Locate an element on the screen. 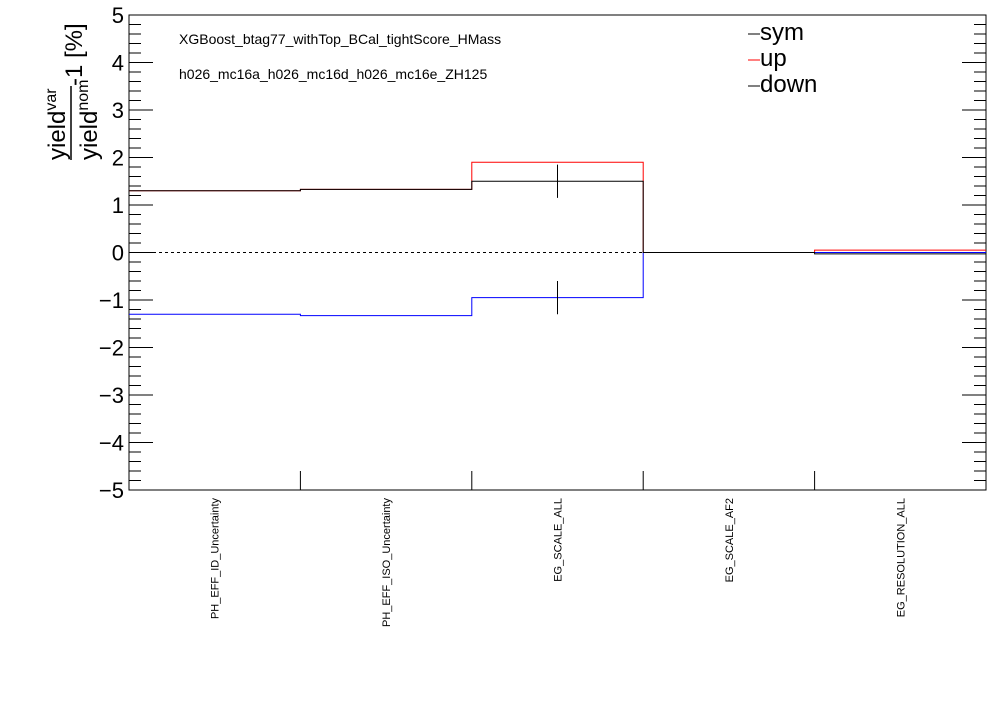 Image resolution: width=996 pixels, height=722 pixels. y-tick-label: −3 is located at coordinates (111, 395).